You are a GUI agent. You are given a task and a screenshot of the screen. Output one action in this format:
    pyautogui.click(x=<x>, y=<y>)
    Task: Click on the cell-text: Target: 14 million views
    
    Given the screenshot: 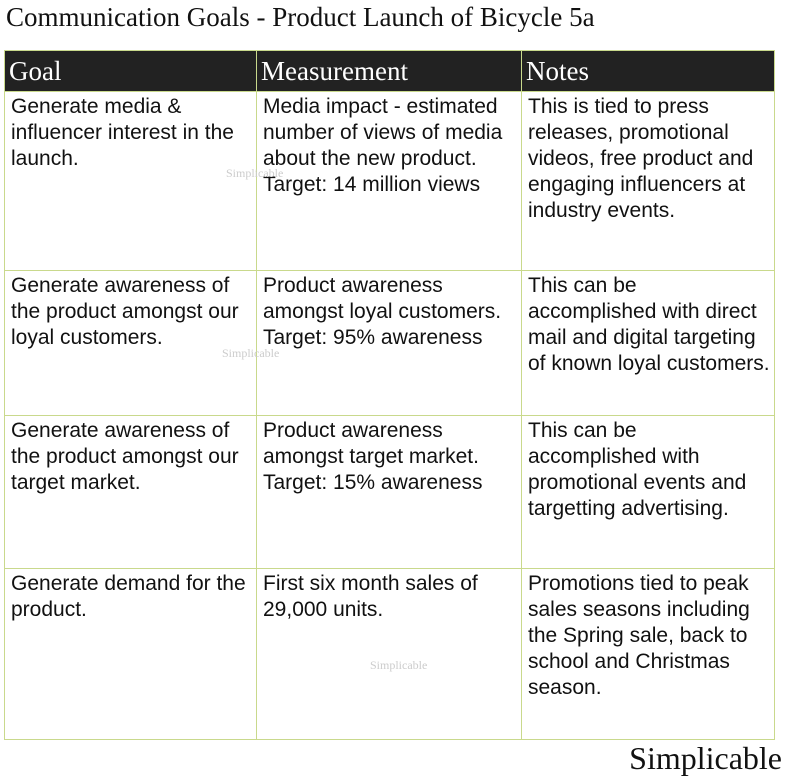 What is the action you would take?
    pyautogui.click(x=372, y=184)
    